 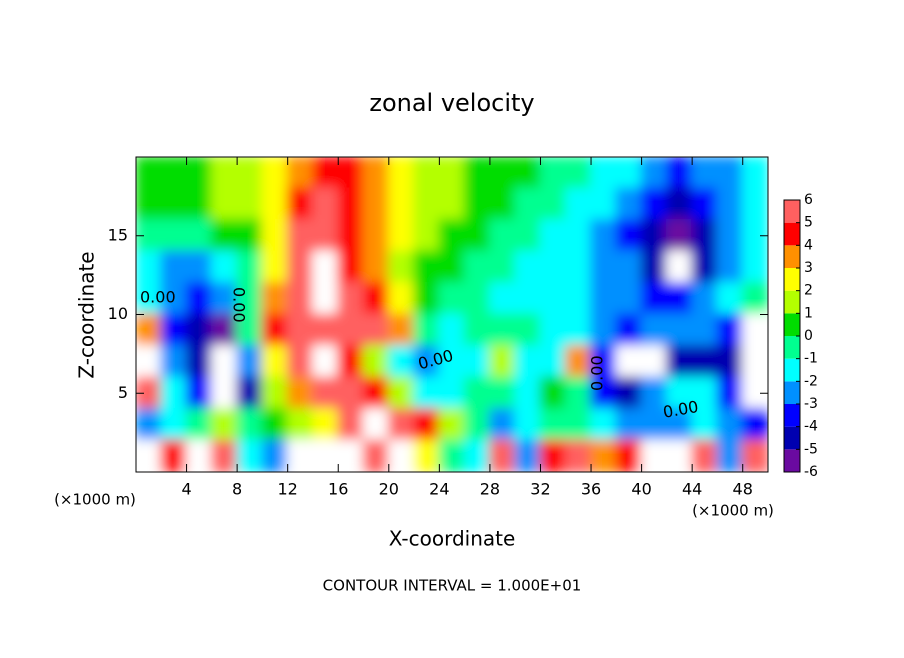 I want to click on x-tick-label: 48, so click(x=743, y=489).